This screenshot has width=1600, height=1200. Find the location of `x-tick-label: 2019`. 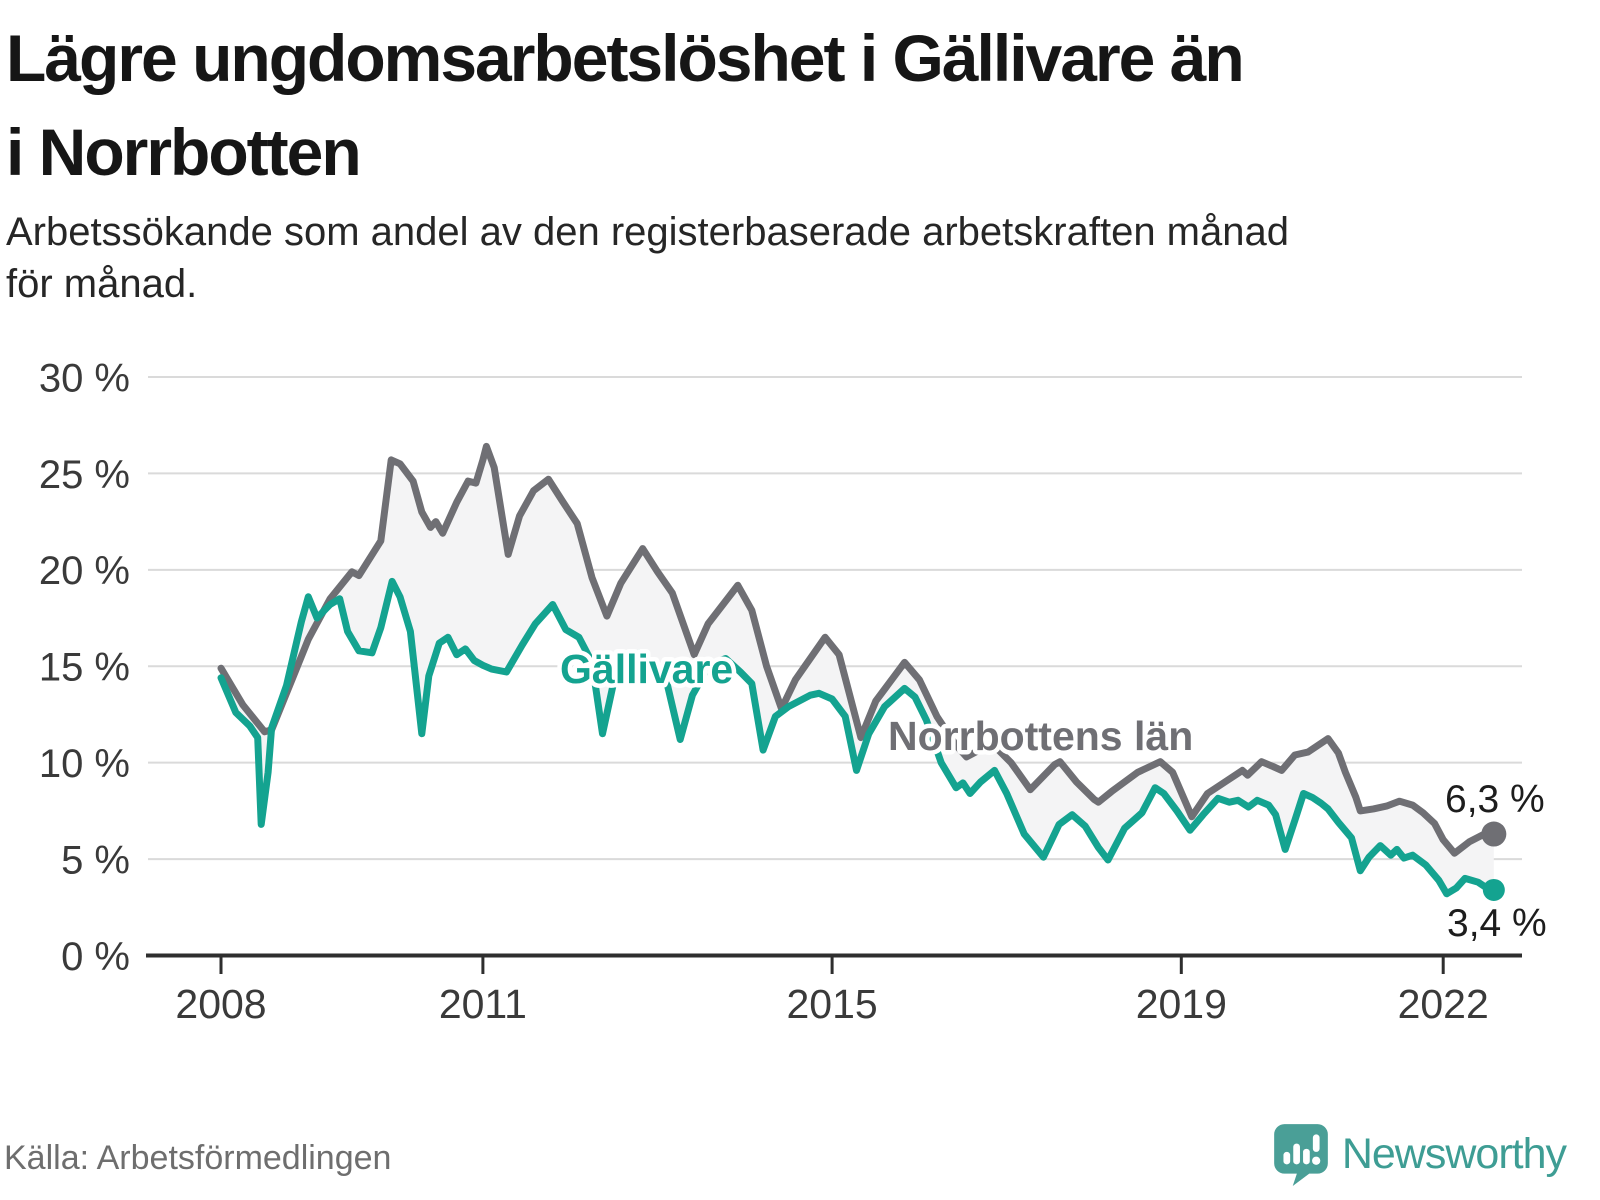

x-tick-label: 2019 is located at coordinates (1181, 1004).